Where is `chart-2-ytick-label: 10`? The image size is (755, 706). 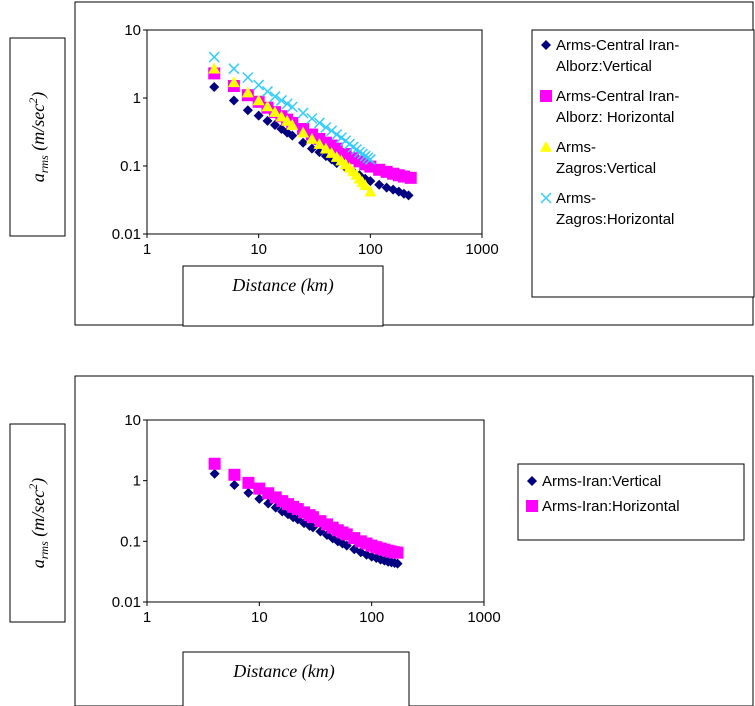
chart-2-ytick-label: 10 is located at coordinates (132, 420).